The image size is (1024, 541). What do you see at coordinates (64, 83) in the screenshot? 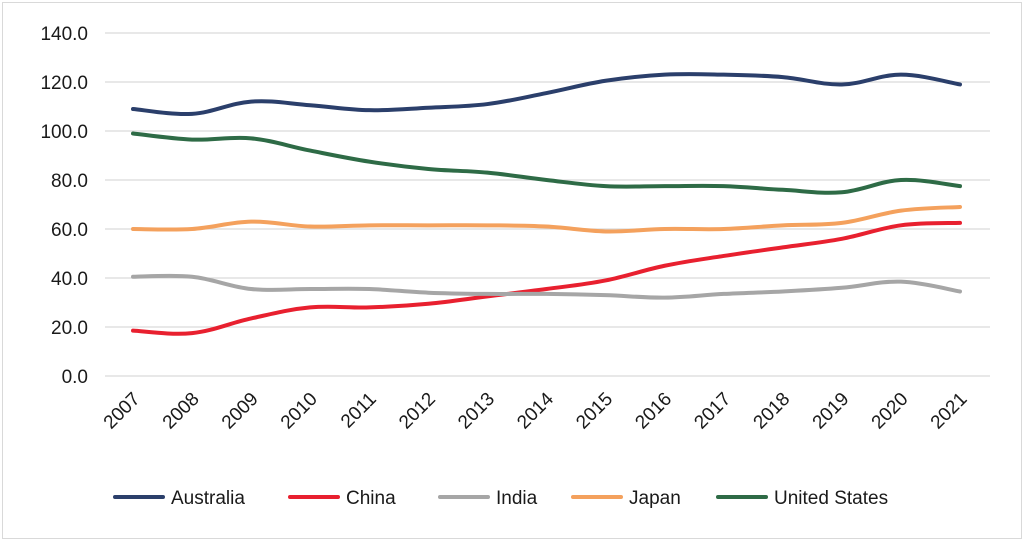
I see `y-tick-label: 120.0` at bounding box center [64, 83].